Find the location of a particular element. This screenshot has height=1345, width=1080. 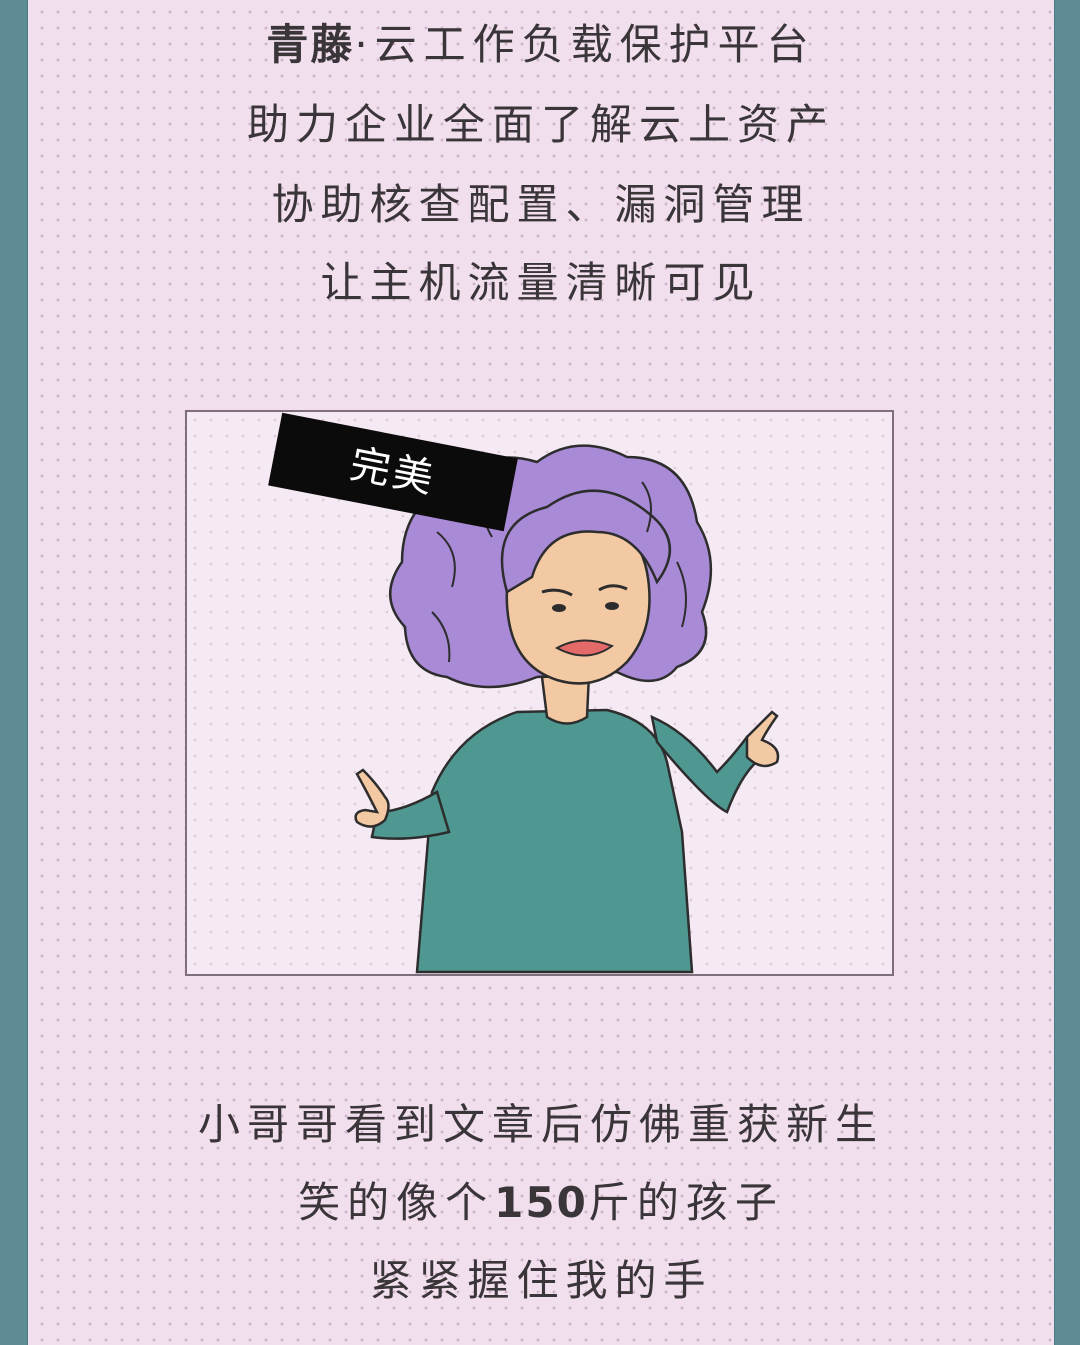

brand-name: 青藤 is located at coordinates (310, 44).